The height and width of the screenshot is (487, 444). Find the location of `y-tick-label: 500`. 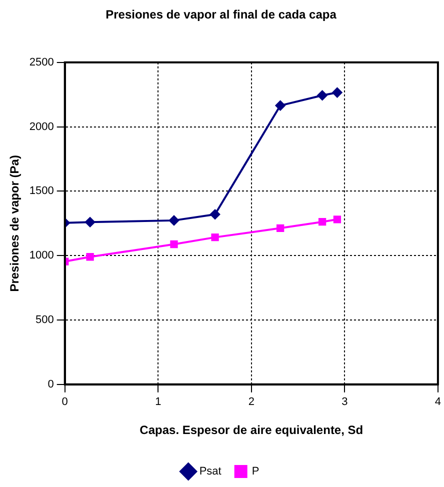

y-tick-label: 500 is located at coordinates (45, 320).